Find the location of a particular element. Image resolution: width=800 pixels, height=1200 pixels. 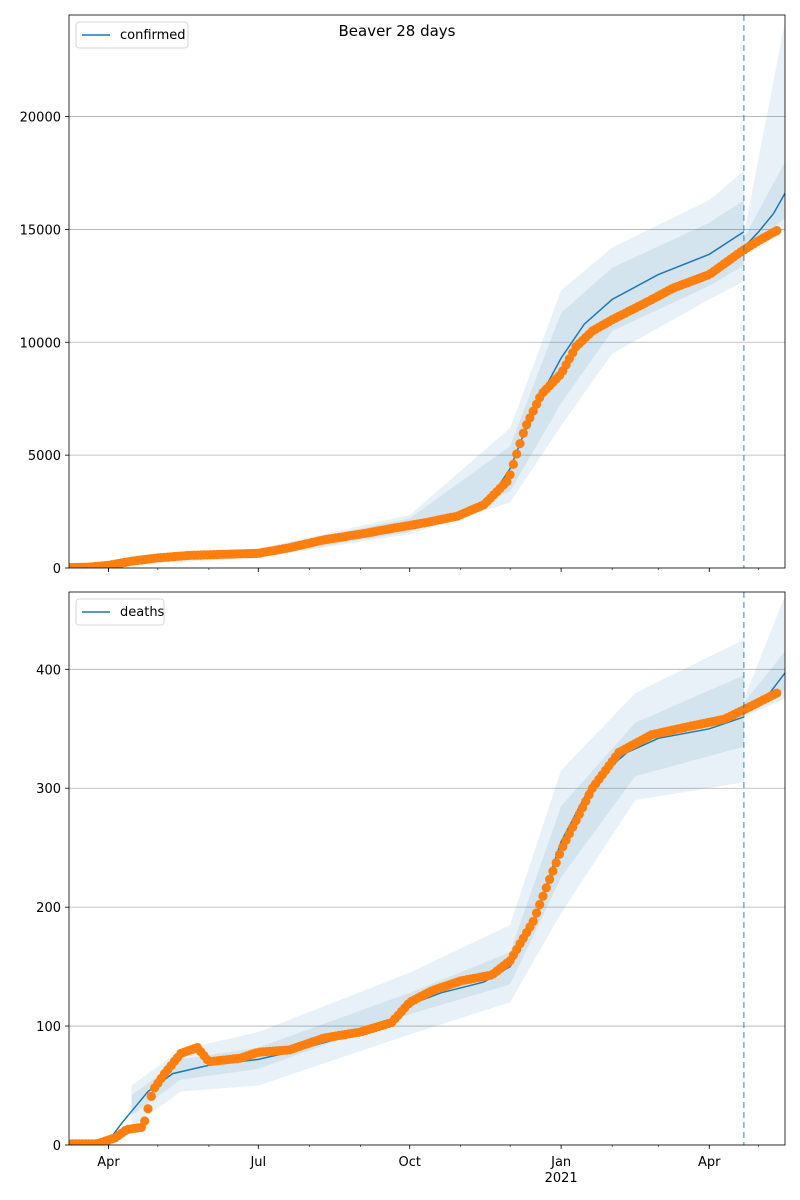

y-tick-label: 15000 is located at coordinates (40, 230).